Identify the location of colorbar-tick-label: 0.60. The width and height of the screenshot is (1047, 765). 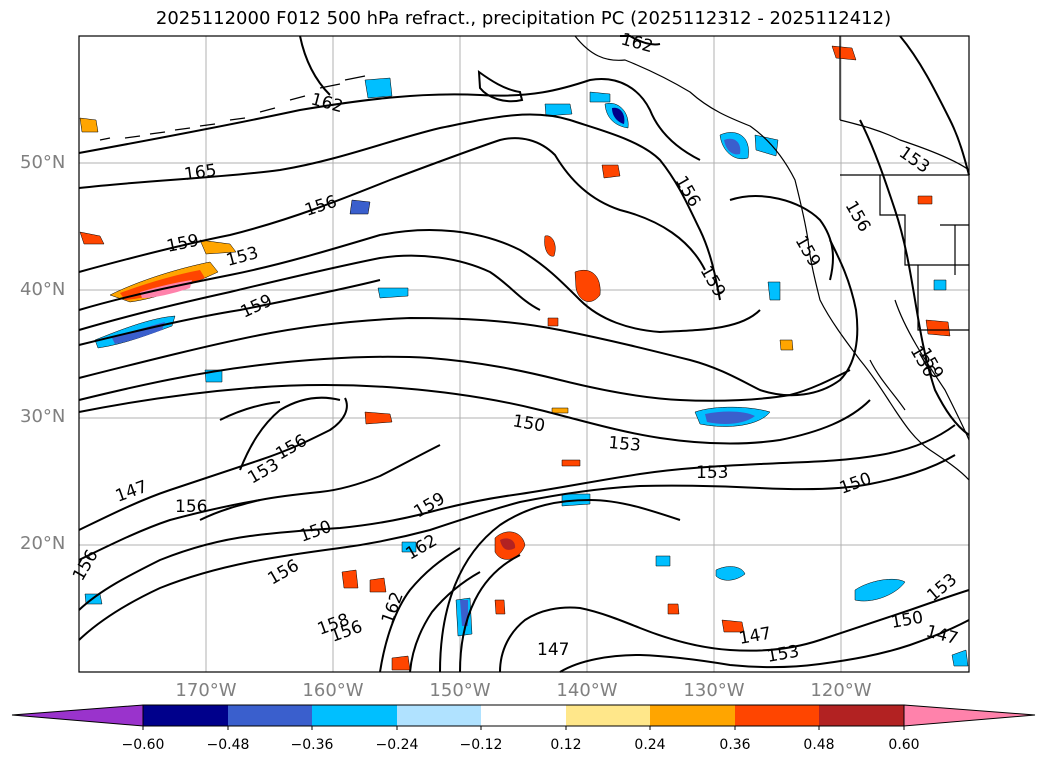
(904, 745).